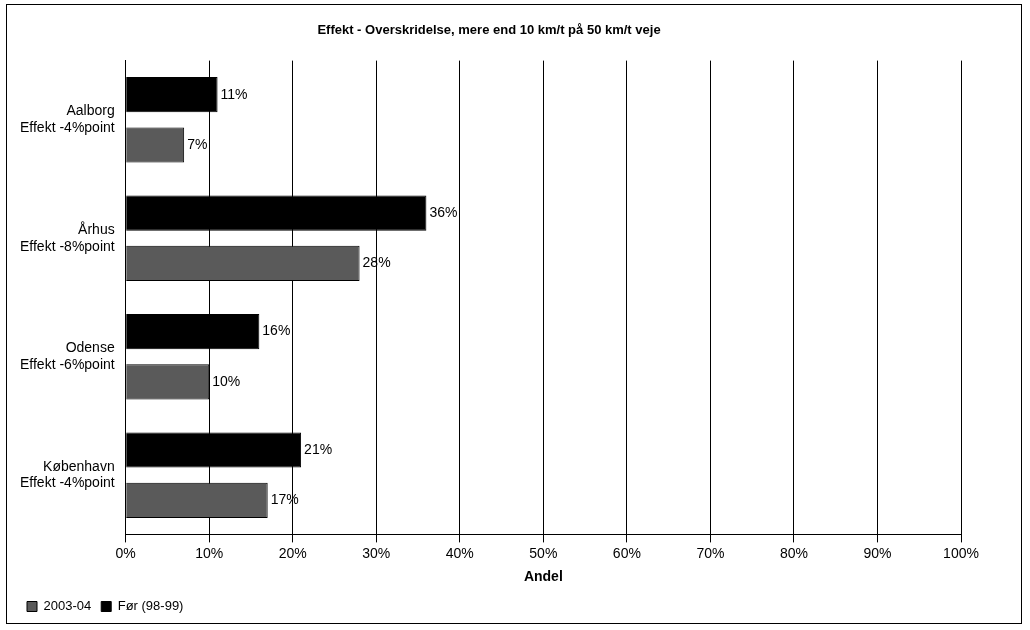  I want to click on x-tick-label: 70%, so click(710, 552).